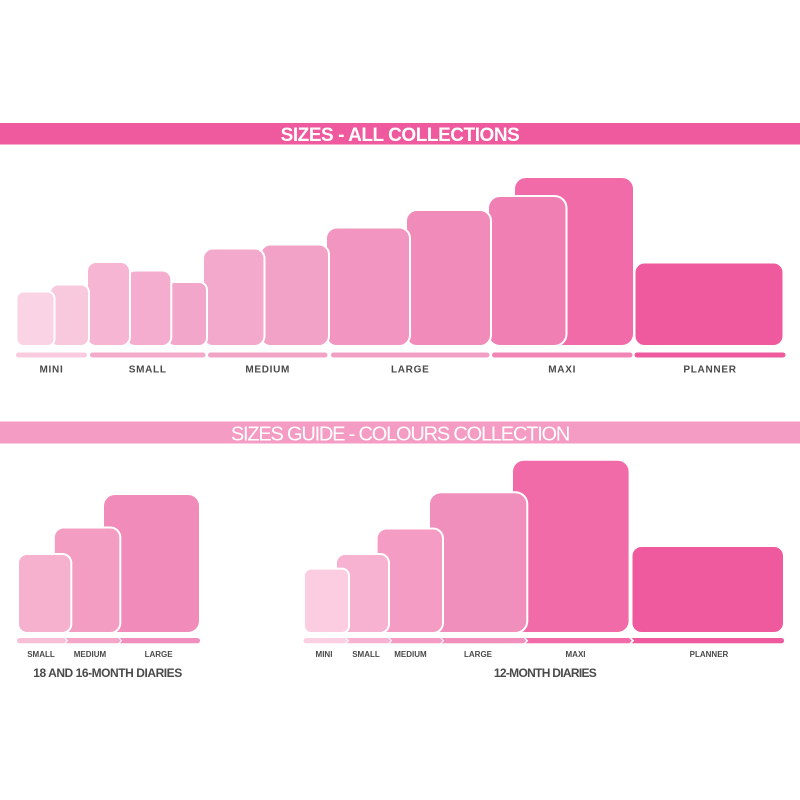 The height and width of the screenshot is (800, 800). I want to click on svg-text: 12-MONTH DIARIES, so click(545, 673).